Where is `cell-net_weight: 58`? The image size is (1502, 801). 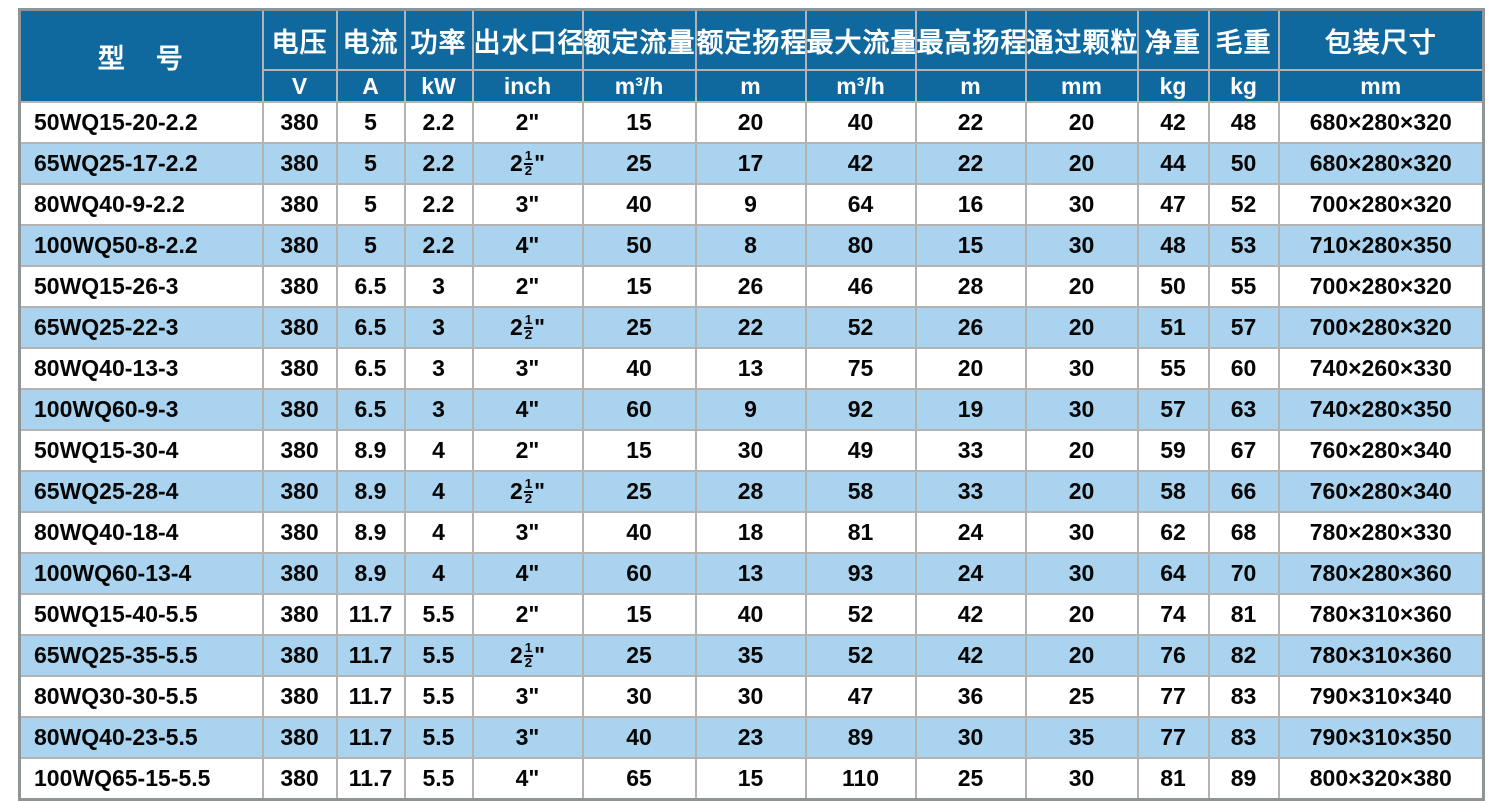
cell-net_weight: 58 is located at coordinates (1173, 491).